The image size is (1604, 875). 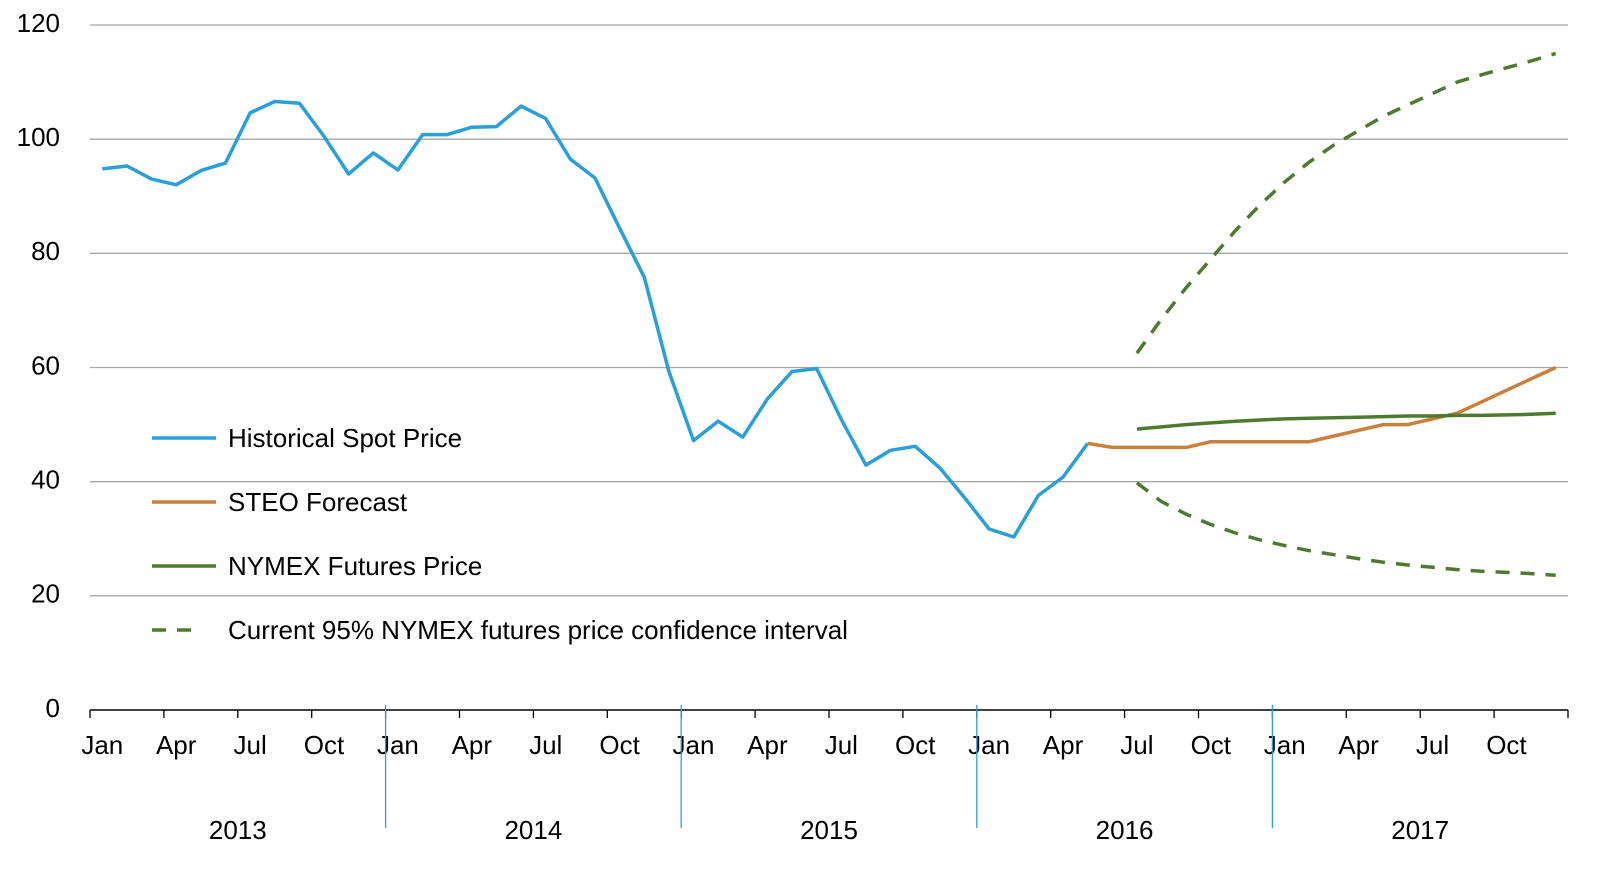 What do you see at coordinates (318, 502) in the screenshot?
I see `legend-label: STEO Forecast` at bounding box center [318, 502].